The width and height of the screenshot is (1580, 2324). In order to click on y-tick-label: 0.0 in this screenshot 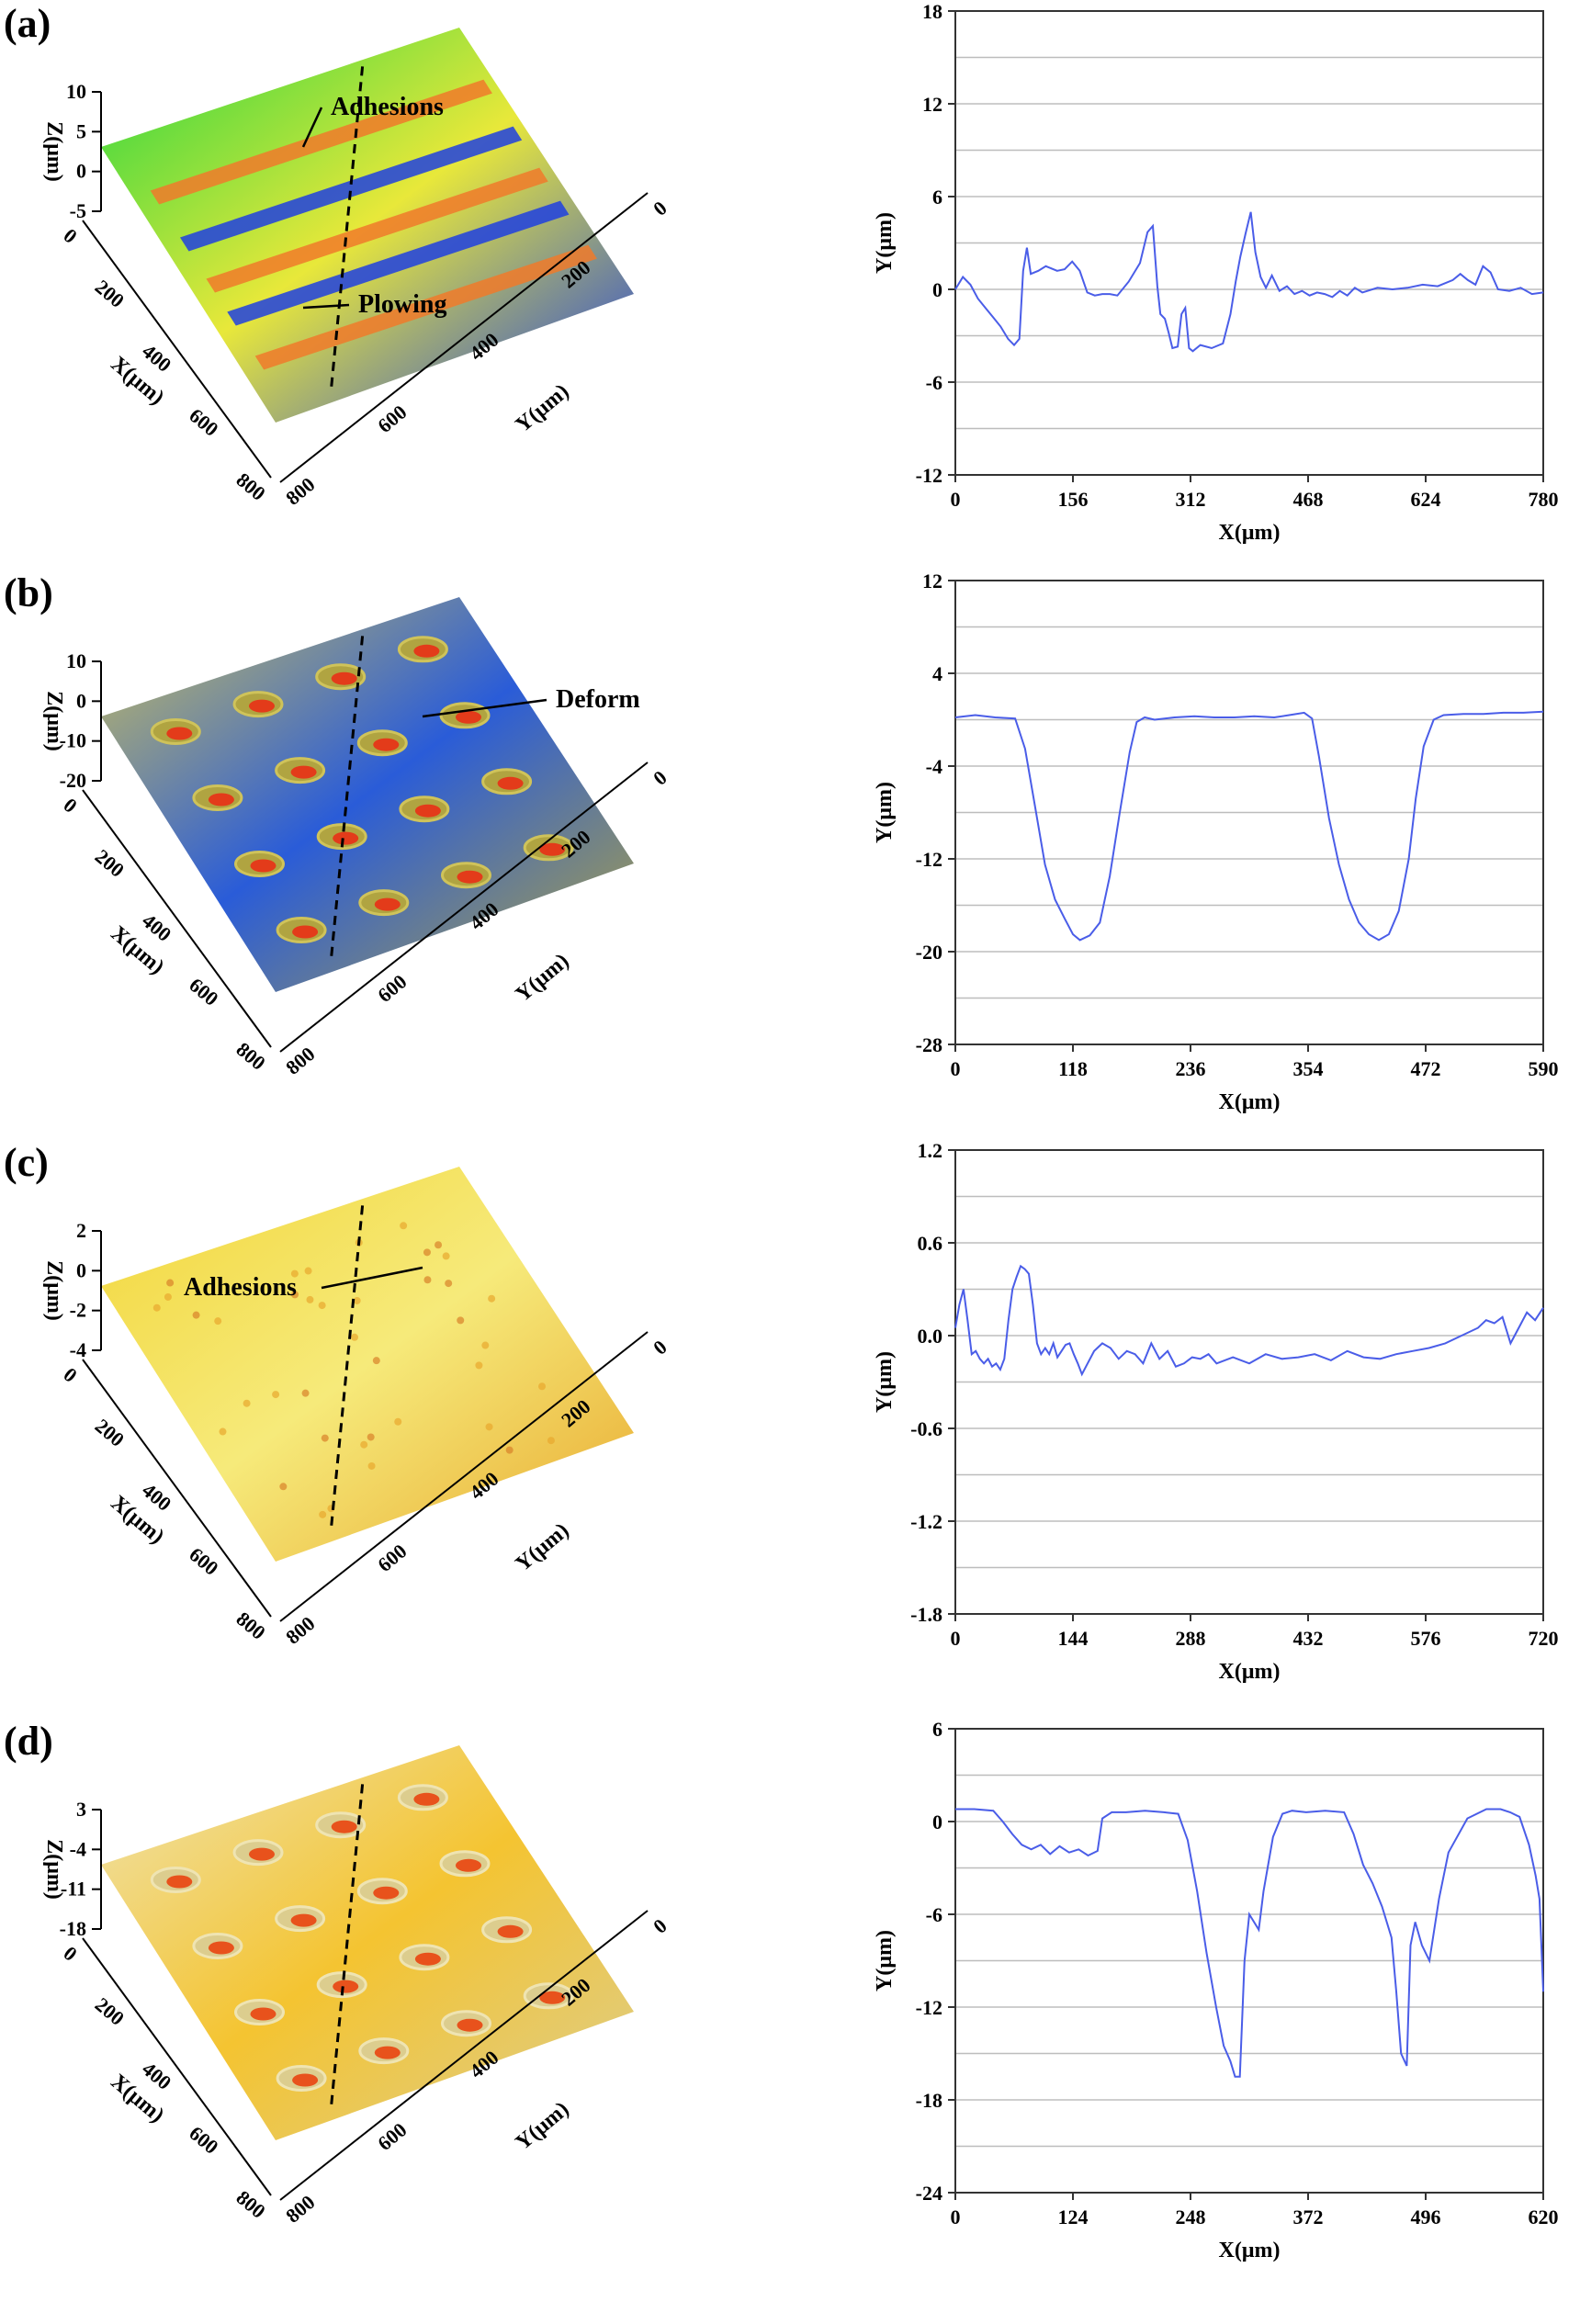, I will do `click(930, 1336)`.